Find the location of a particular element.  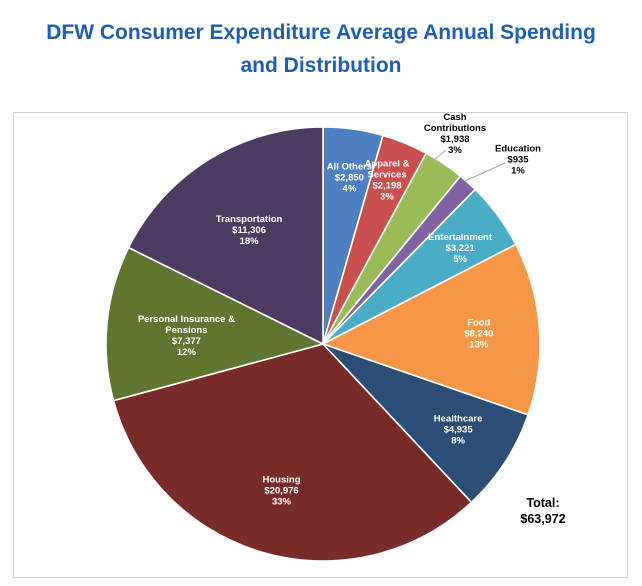

slice-label-line: Contributions is located at coordinates (455, 128).